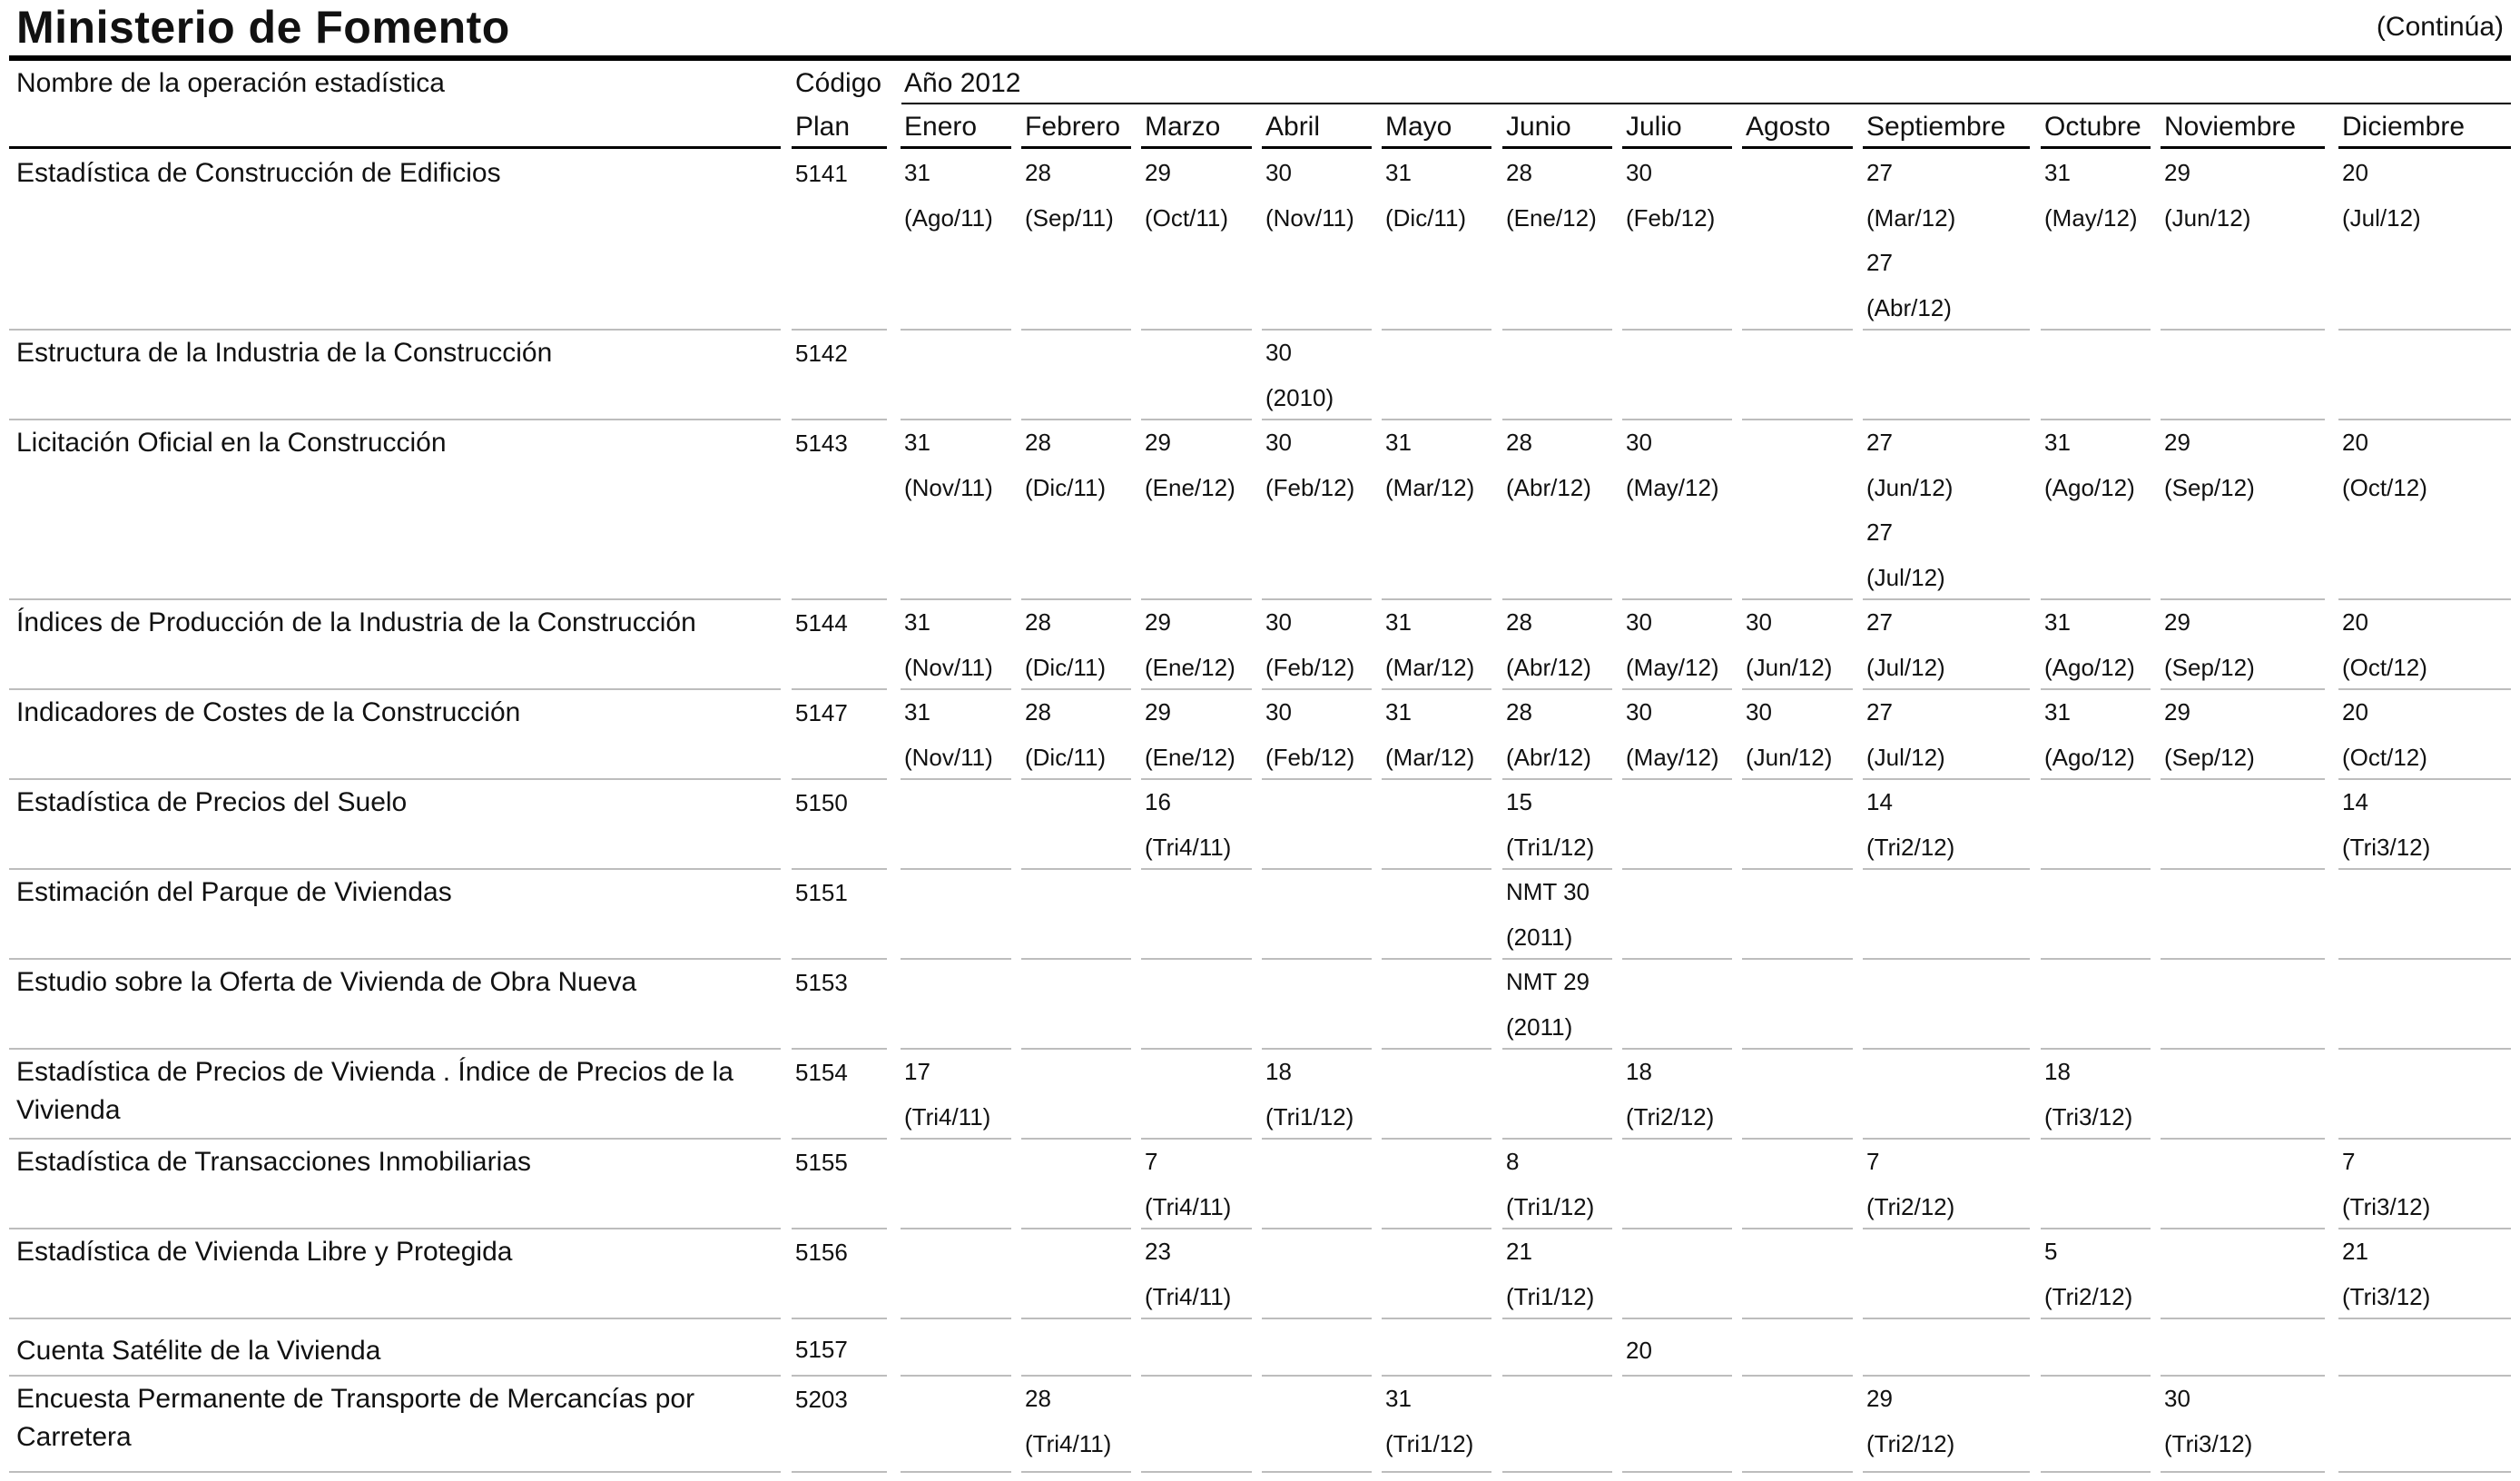 The width and height of the screenshot is (2520, 1481). What do you see at coordinates (1551, 1206) in the screenshot?
I see `reference-period: (Tri1/12)` at bounding box center [1551, 1206].